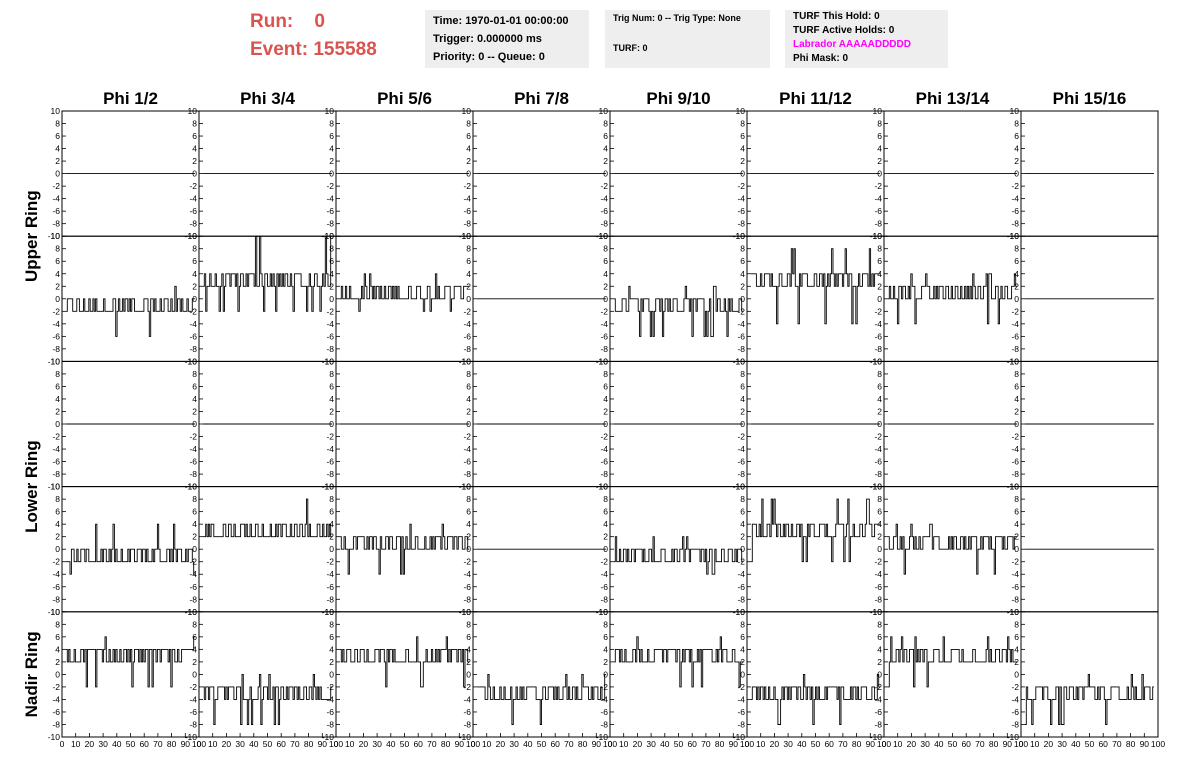 This screenshot has width=1196, height=772. What do you see at coordinates (501, 21) in the screenshot?
I see `time-text: Time: 1970-01-01 00:00:00` at bounding box center [501, 21].